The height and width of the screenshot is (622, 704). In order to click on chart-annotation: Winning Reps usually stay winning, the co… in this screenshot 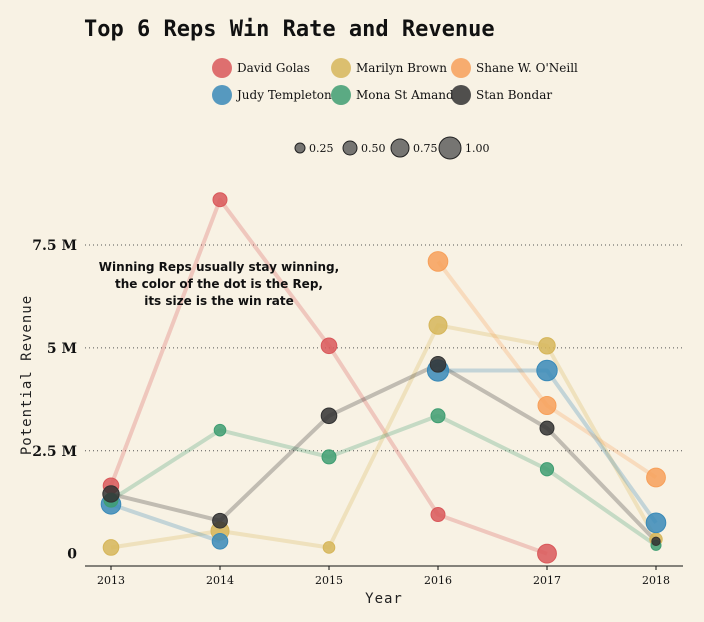, I will do `click(219, 284)`.